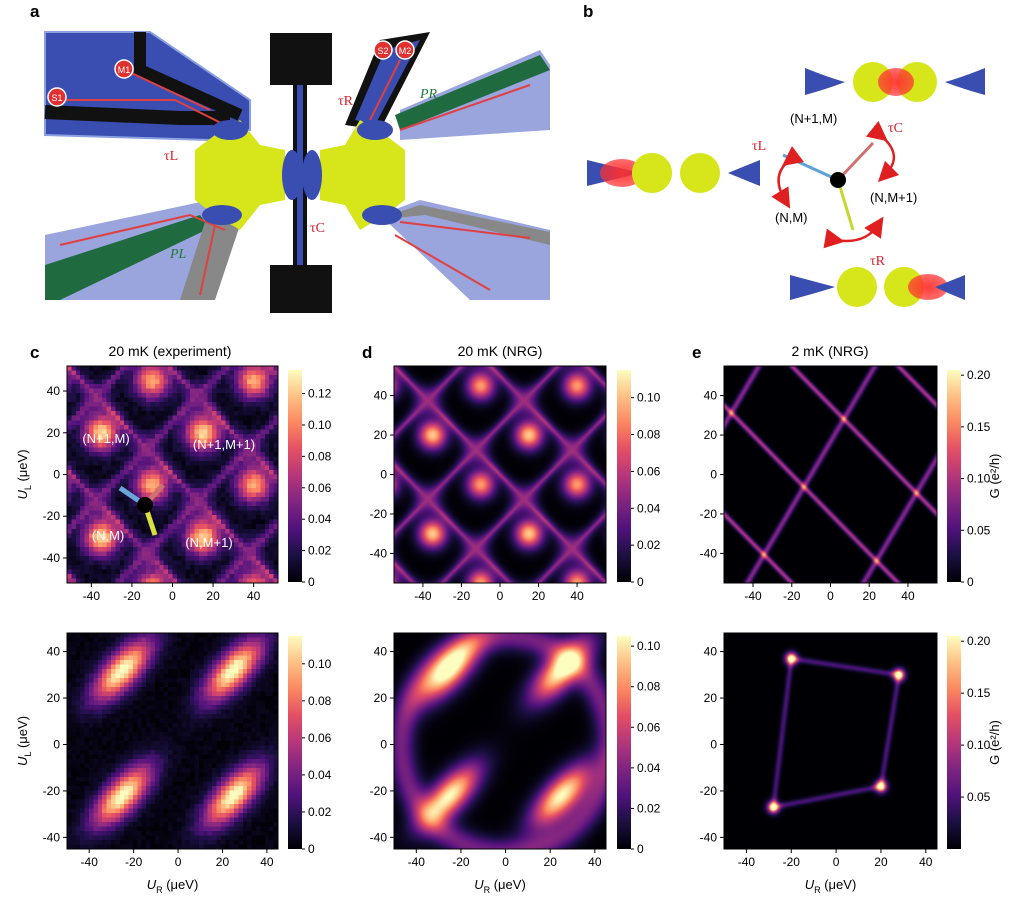 This screenshot has height=907, width=1024. I want to click on y-axis-label: UL (μeV), so click(24, 474).